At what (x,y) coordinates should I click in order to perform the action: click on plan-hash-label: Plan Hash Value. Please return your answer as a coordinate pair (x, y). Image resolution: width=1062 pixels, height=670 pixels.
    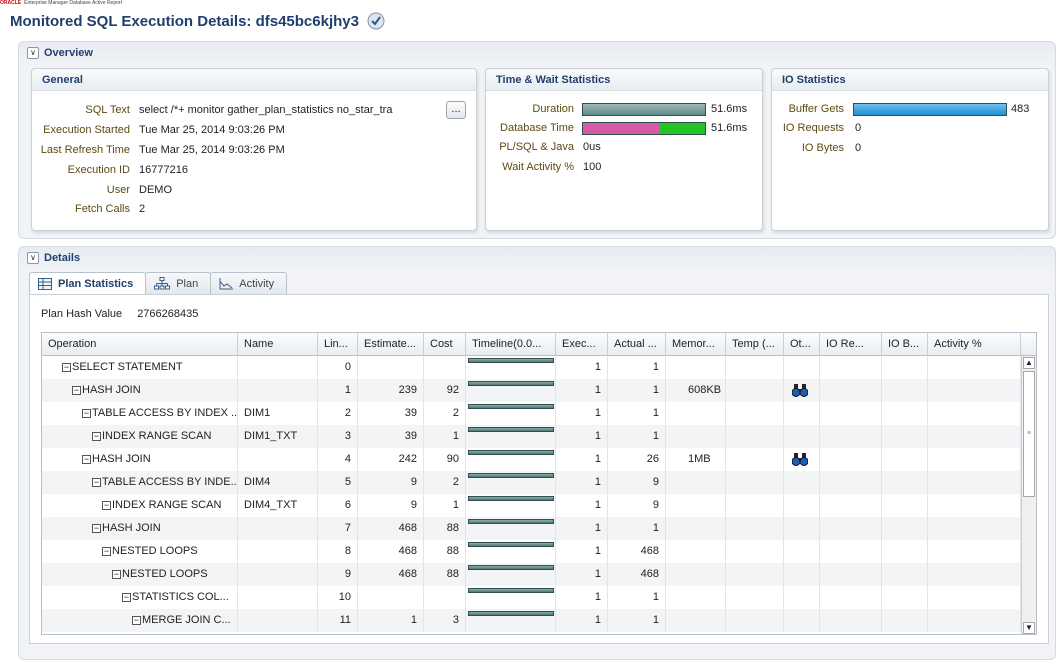
    Looking at the image, I should click on (82, 314).